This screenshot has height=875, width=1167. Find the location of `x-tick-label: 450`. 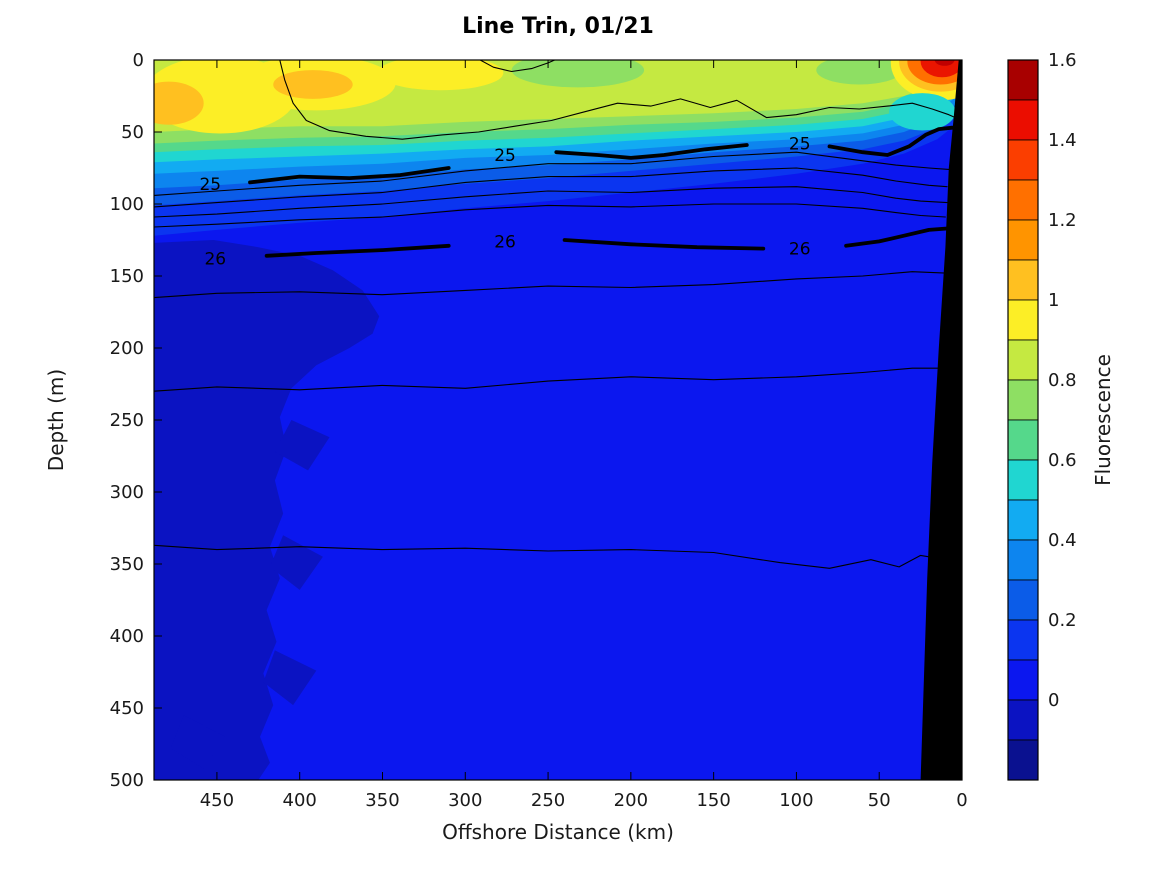

x-tick-label: 450 is located at coordinates (217, 800).